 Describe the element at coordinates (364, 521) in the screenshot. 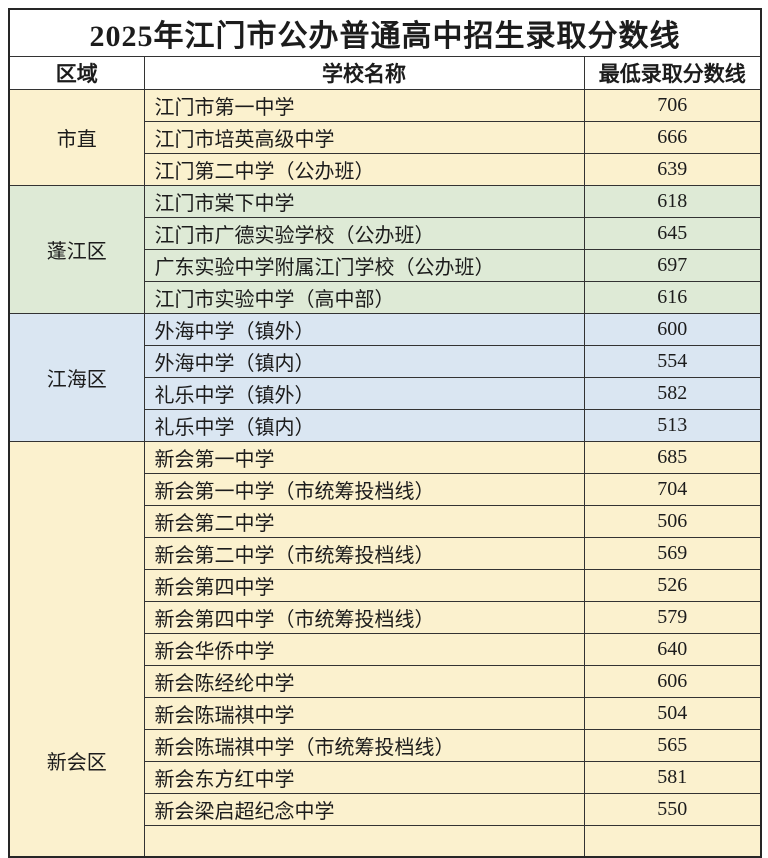

I see `school-name-cell: 新会第二中学` at that location.